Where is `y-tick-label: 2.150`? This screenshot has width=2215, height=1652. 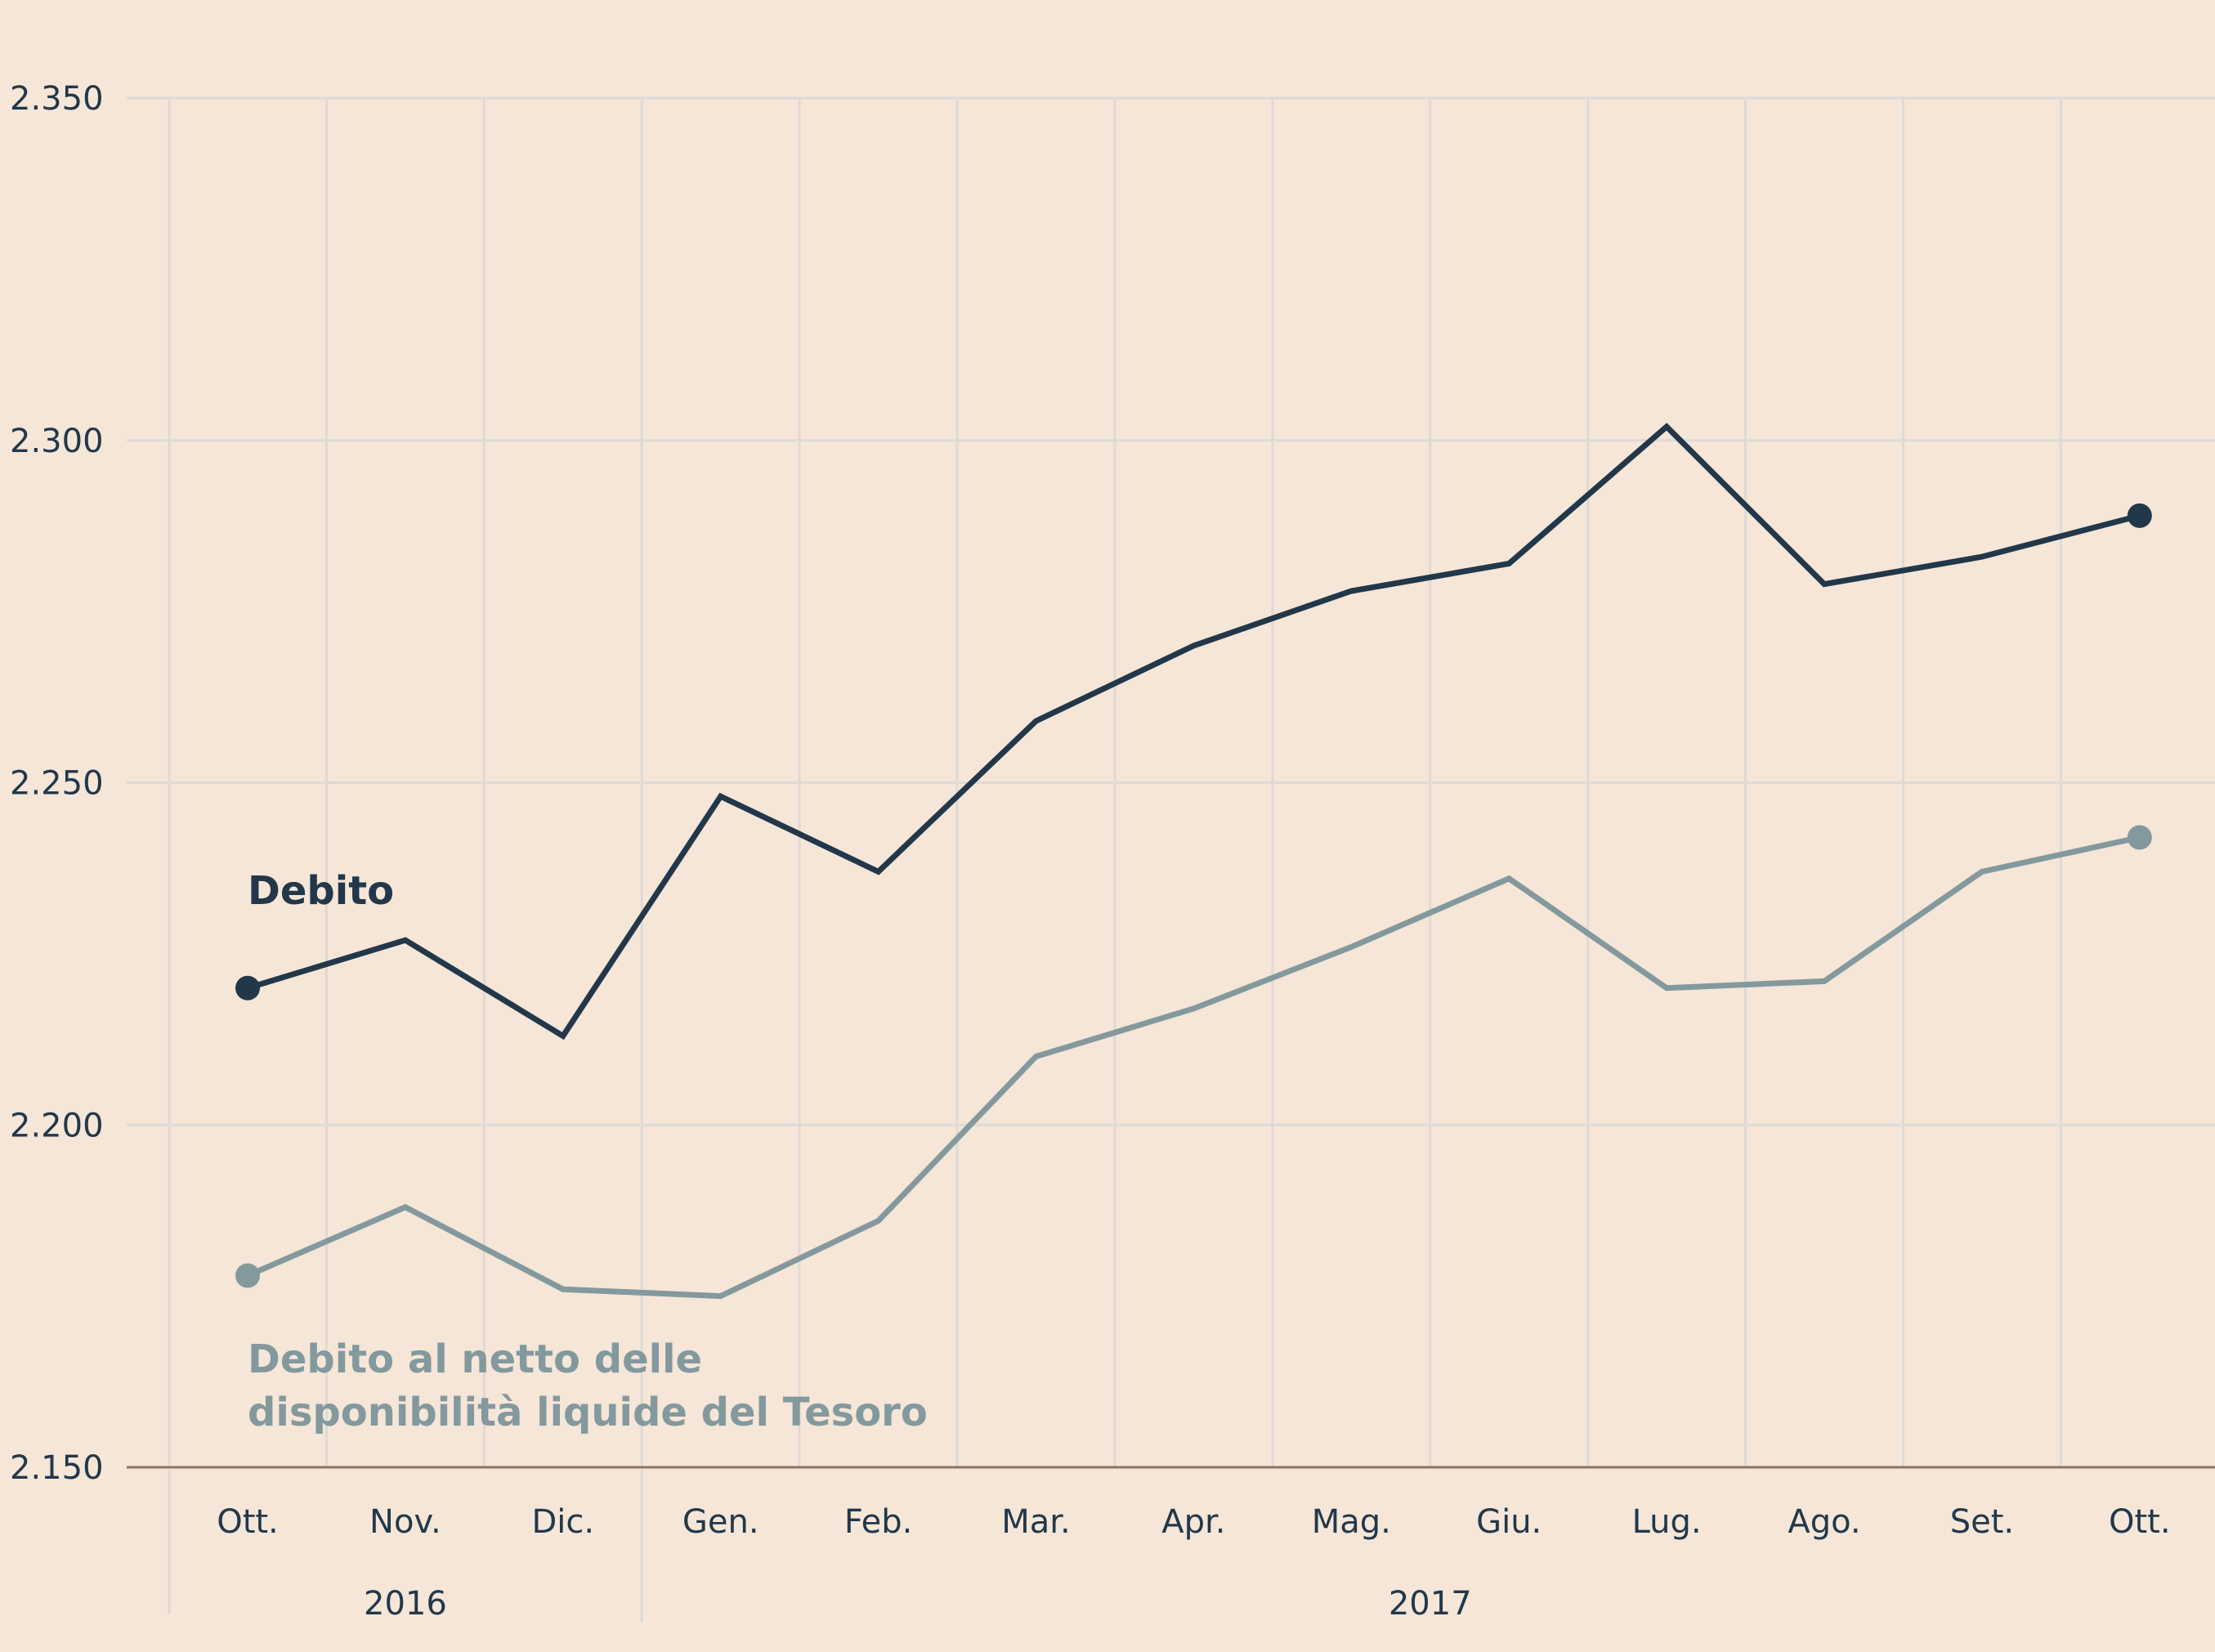
y-tick-label: 2.150 is located at coordinates (57, 1468).